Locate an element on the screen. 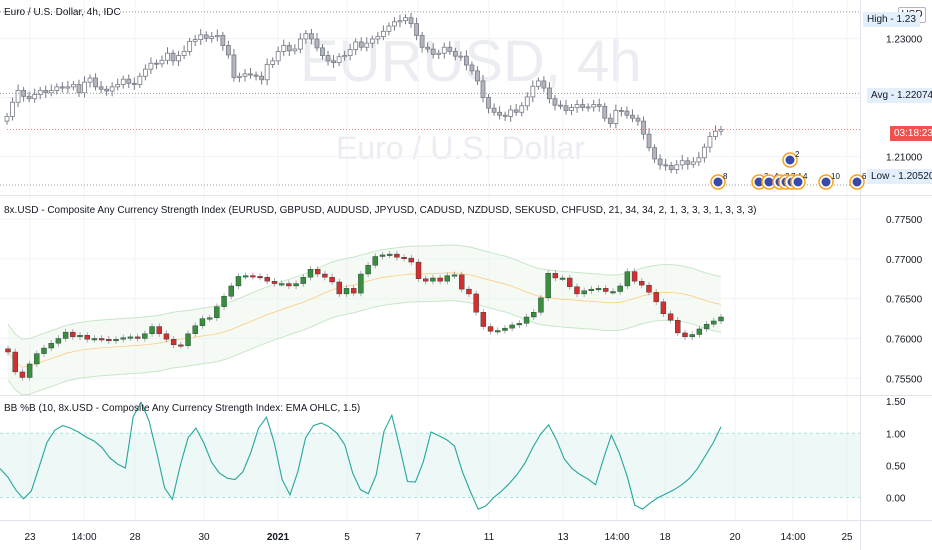  time-tick-label: 18 is located at coordinates (665, 537).